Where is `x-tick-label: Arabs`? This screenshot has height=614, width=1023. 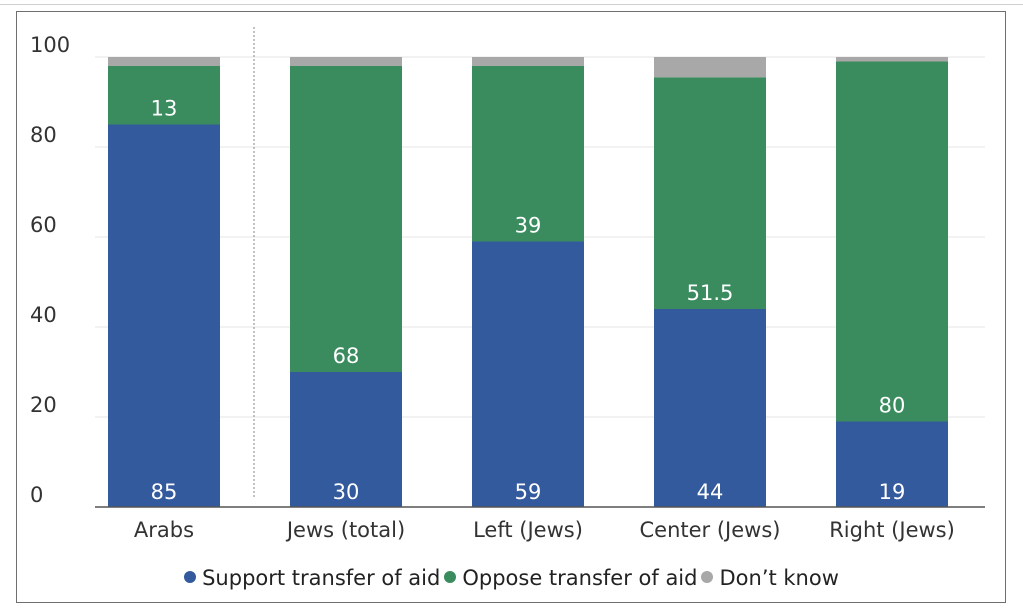
x-tick-label: Arabs is located at coordinates (164, 530).